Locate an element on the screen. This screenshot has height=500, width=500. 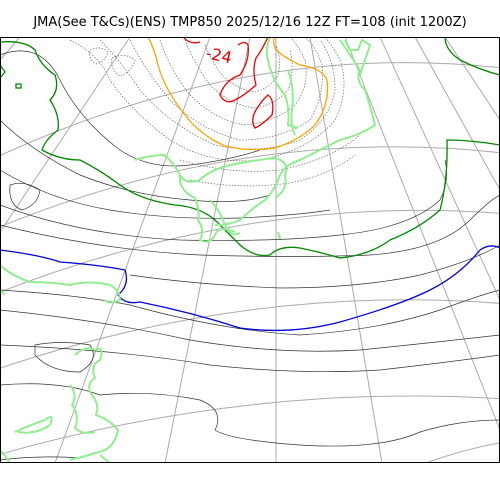
red-isotherm is located at coordinates (228, 83).